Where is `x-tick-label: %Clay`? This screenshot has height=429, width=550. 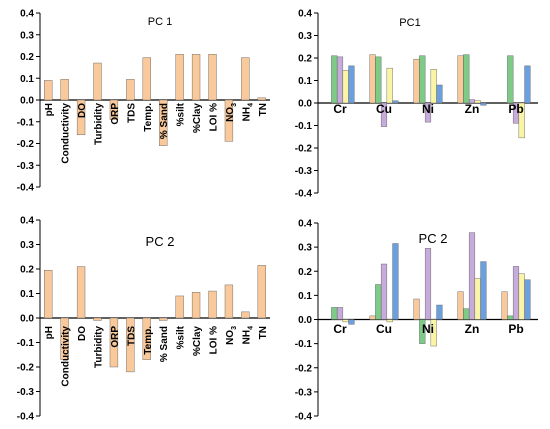 x-tick-label: %Clay is located at coordinates (197, 341).